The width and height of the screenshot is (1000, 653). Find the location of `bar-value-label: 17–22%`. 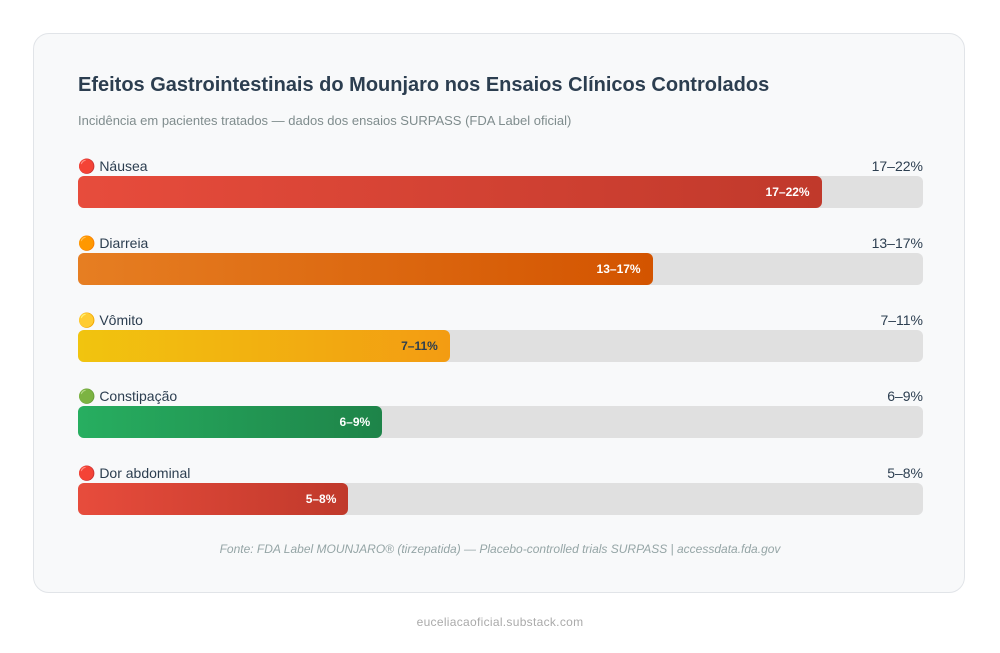

bar-value-label: 17–22% is located at coordinates (787, 192).